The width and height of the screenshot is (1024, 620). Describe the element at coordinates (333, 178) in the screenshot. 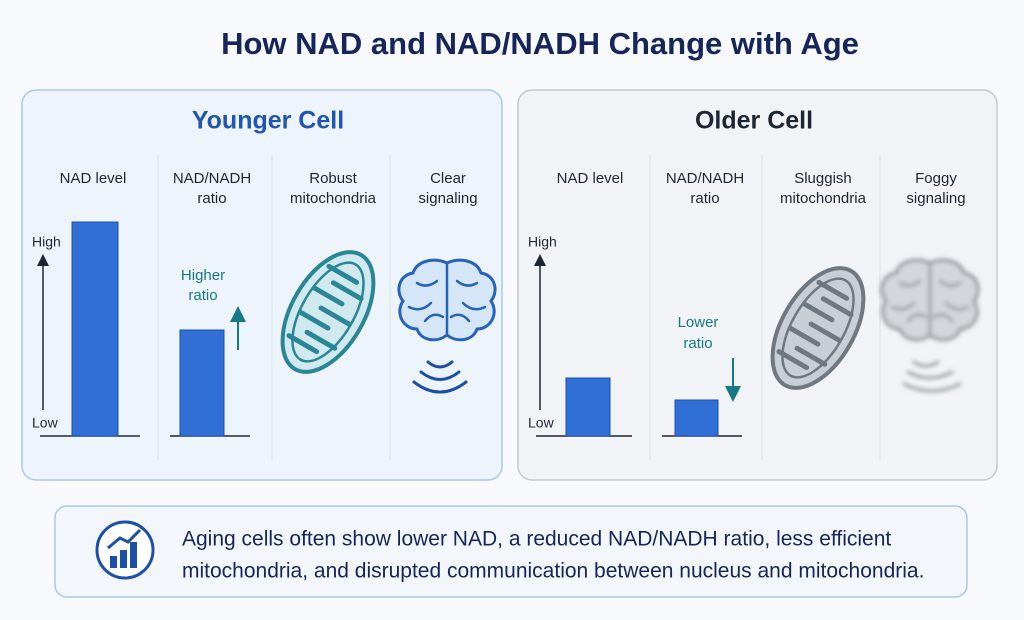

I see `column-label: Robust` at that location.